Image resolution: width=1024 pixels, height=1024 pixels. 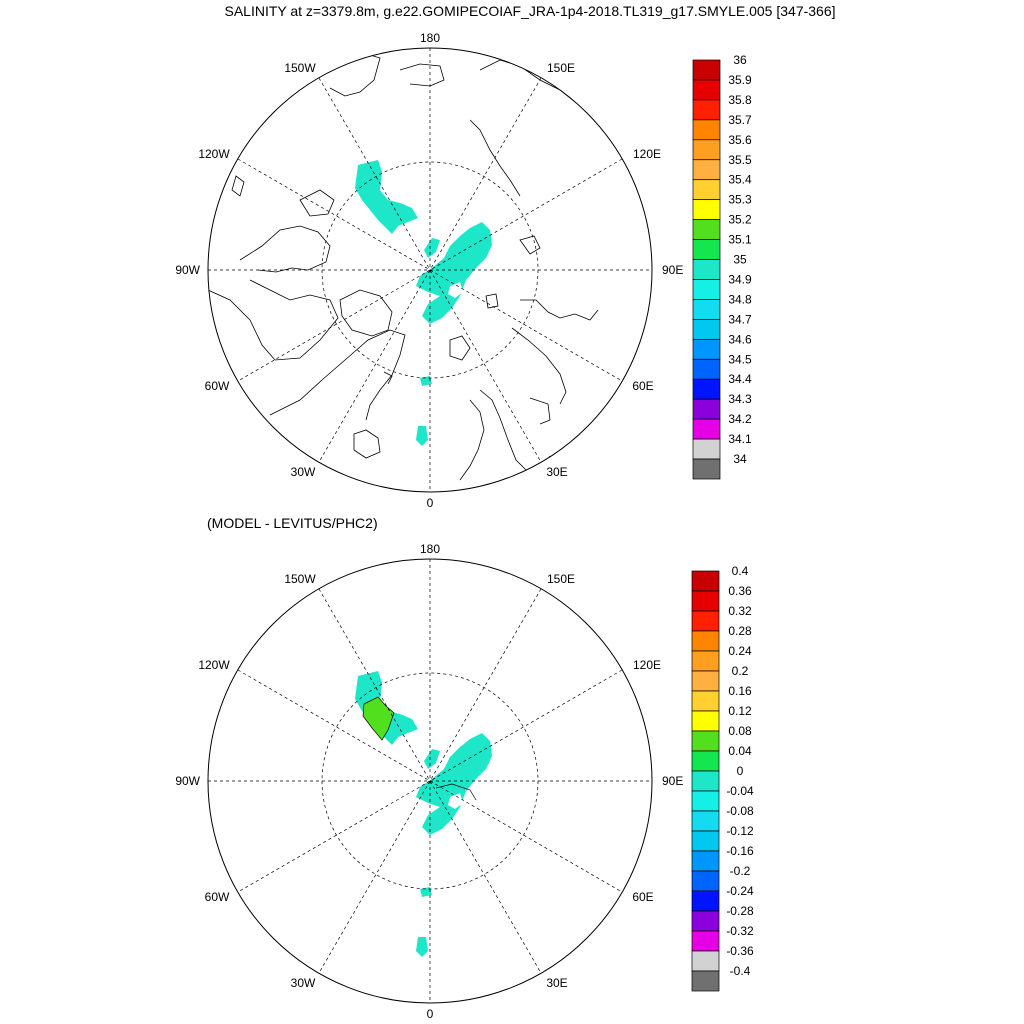 What do you see at coordinates (740, 459) in the screenshot?
I see `top-colorbar-label: 34` at bounding box center [740, 459].